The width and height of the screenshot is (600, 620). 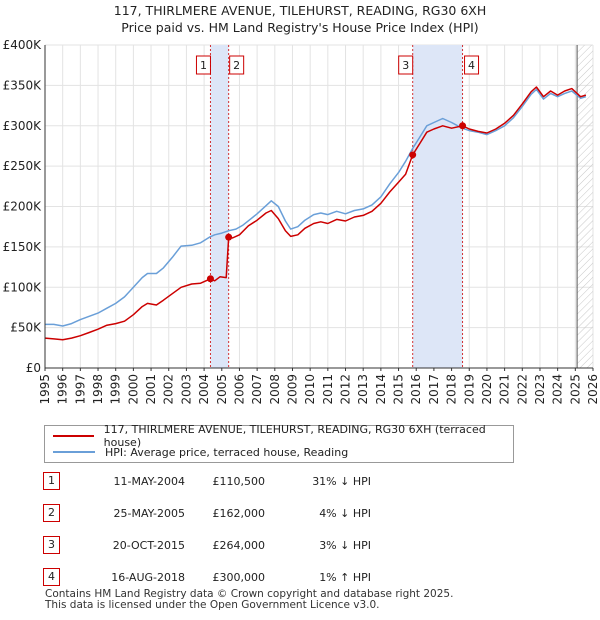 What do you see at coordinates (239, 513) in the screenshot?
I see `sale-price: £162,000` at bounding box center [239, 513].